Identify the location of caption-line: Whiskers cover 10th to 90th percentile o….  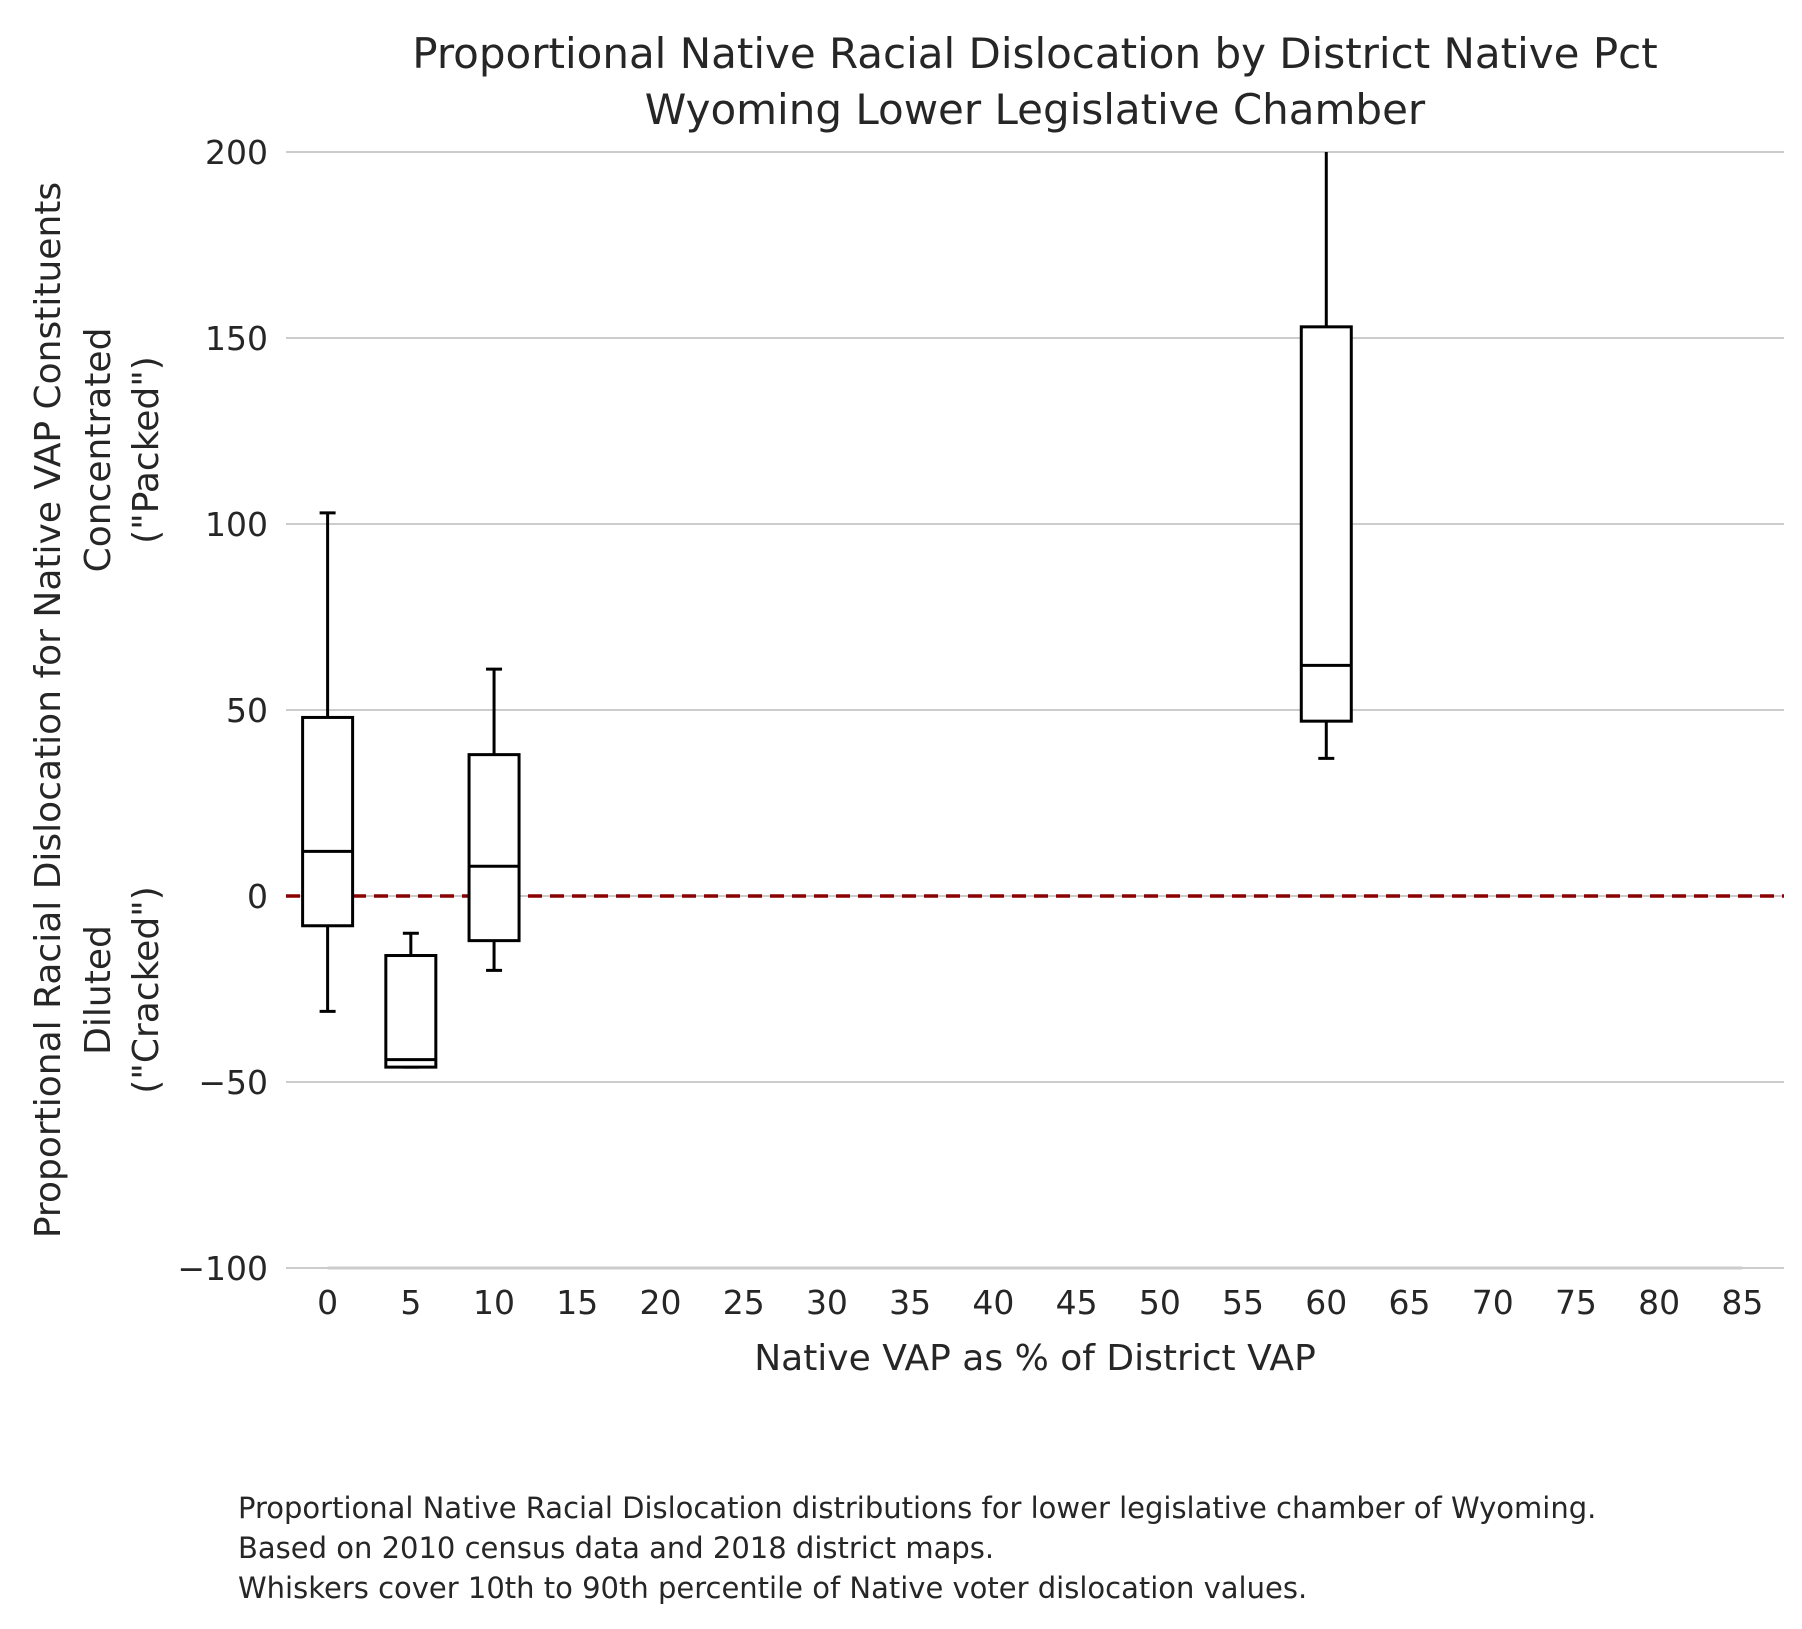
(773, 1588).